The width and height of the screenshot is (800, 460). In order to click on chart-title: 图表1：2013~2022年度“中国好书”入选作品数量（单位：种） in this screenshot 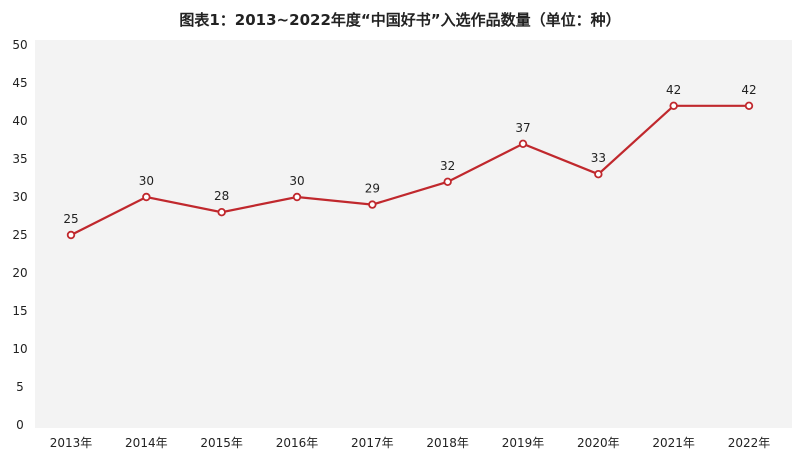, I will do `click(400, 20)`.